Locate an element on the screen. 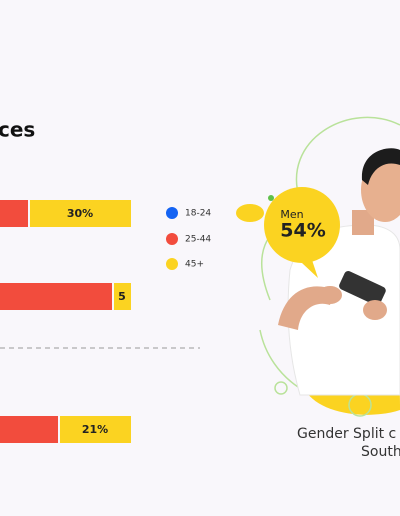  badge-tail is located at coordinates (310, 269).